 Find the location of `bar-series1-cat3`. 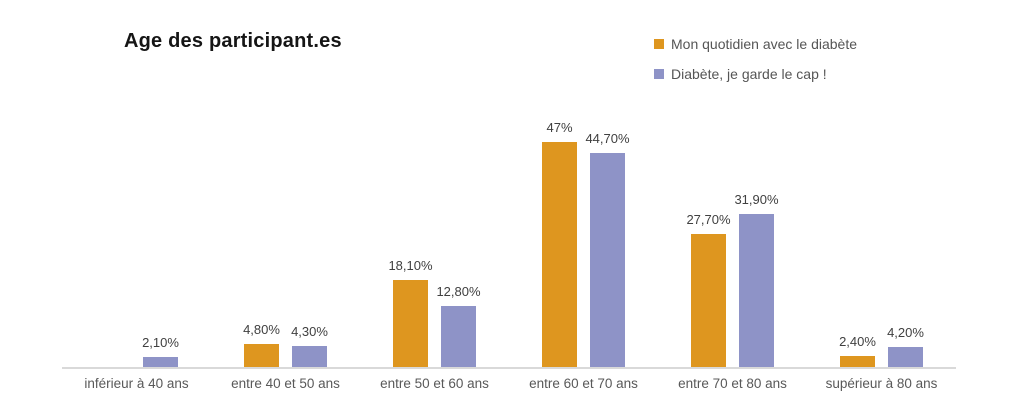

bar-series1-cat3 is located at coordinates (559, 254).